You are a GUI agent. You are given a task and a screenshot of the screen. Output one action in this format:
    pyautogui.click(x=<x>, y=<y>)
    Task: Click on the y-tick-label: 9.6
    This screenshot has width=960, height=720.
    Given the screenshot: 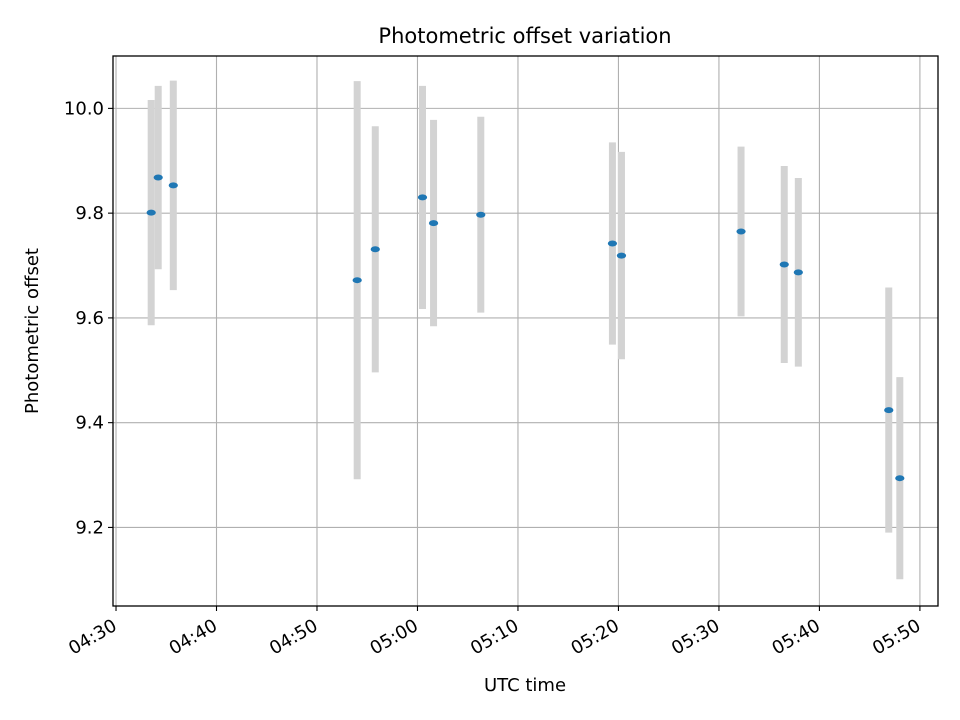 What is the action you would take?
    pyautogui.click(x=89, y=318)
    